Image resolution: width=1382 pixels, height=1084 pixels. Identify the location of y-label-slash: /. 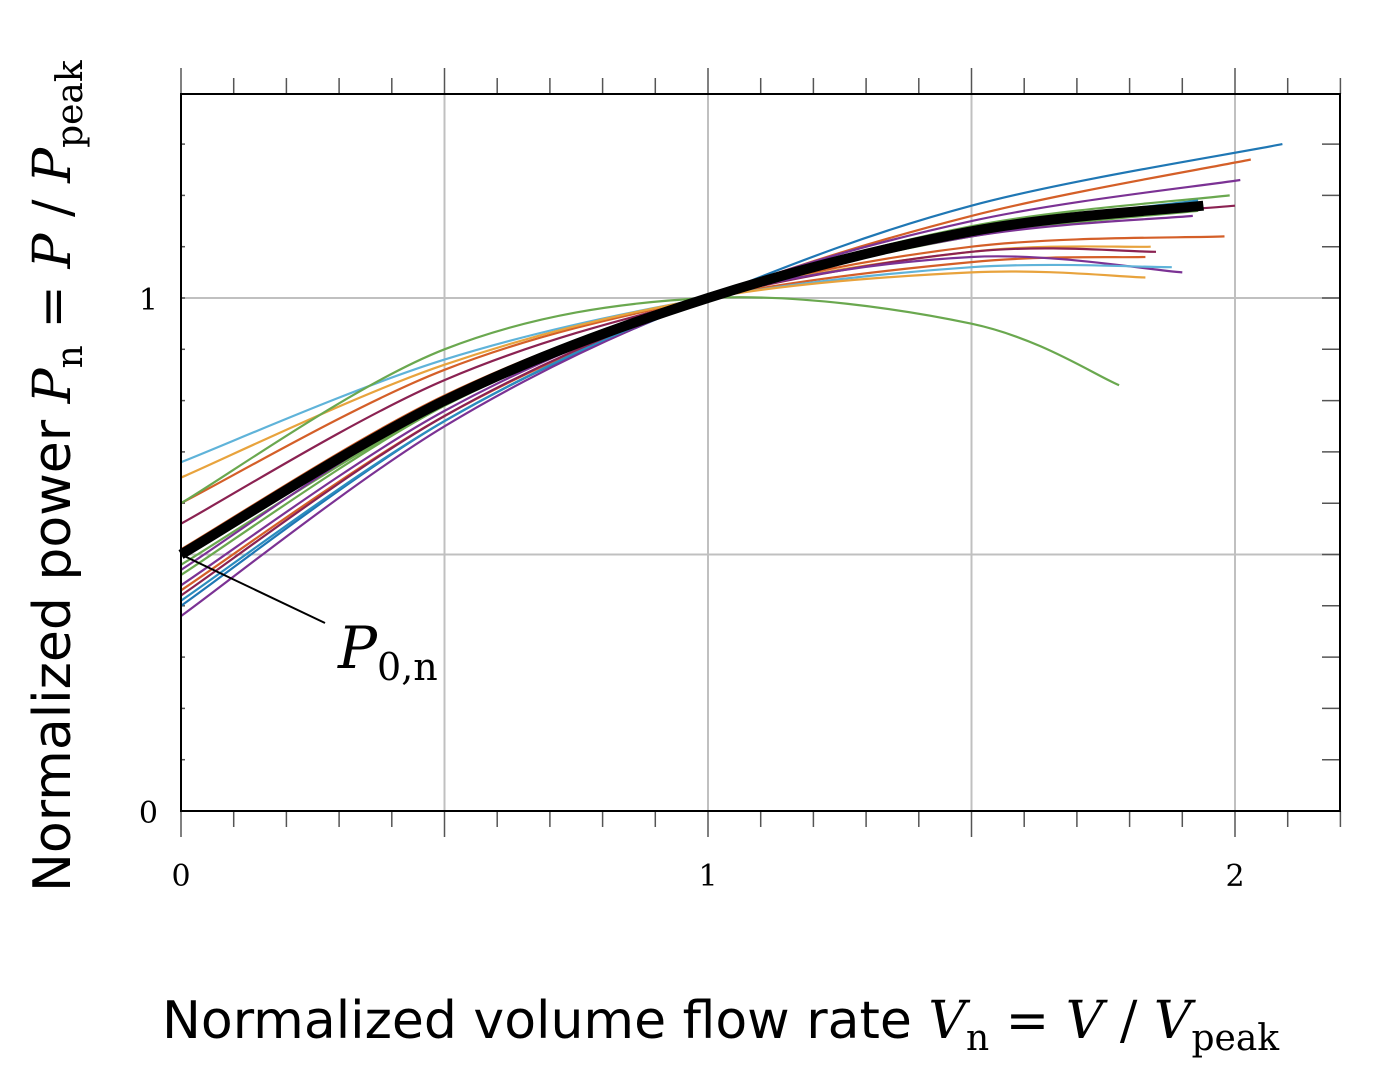
(53, 208).